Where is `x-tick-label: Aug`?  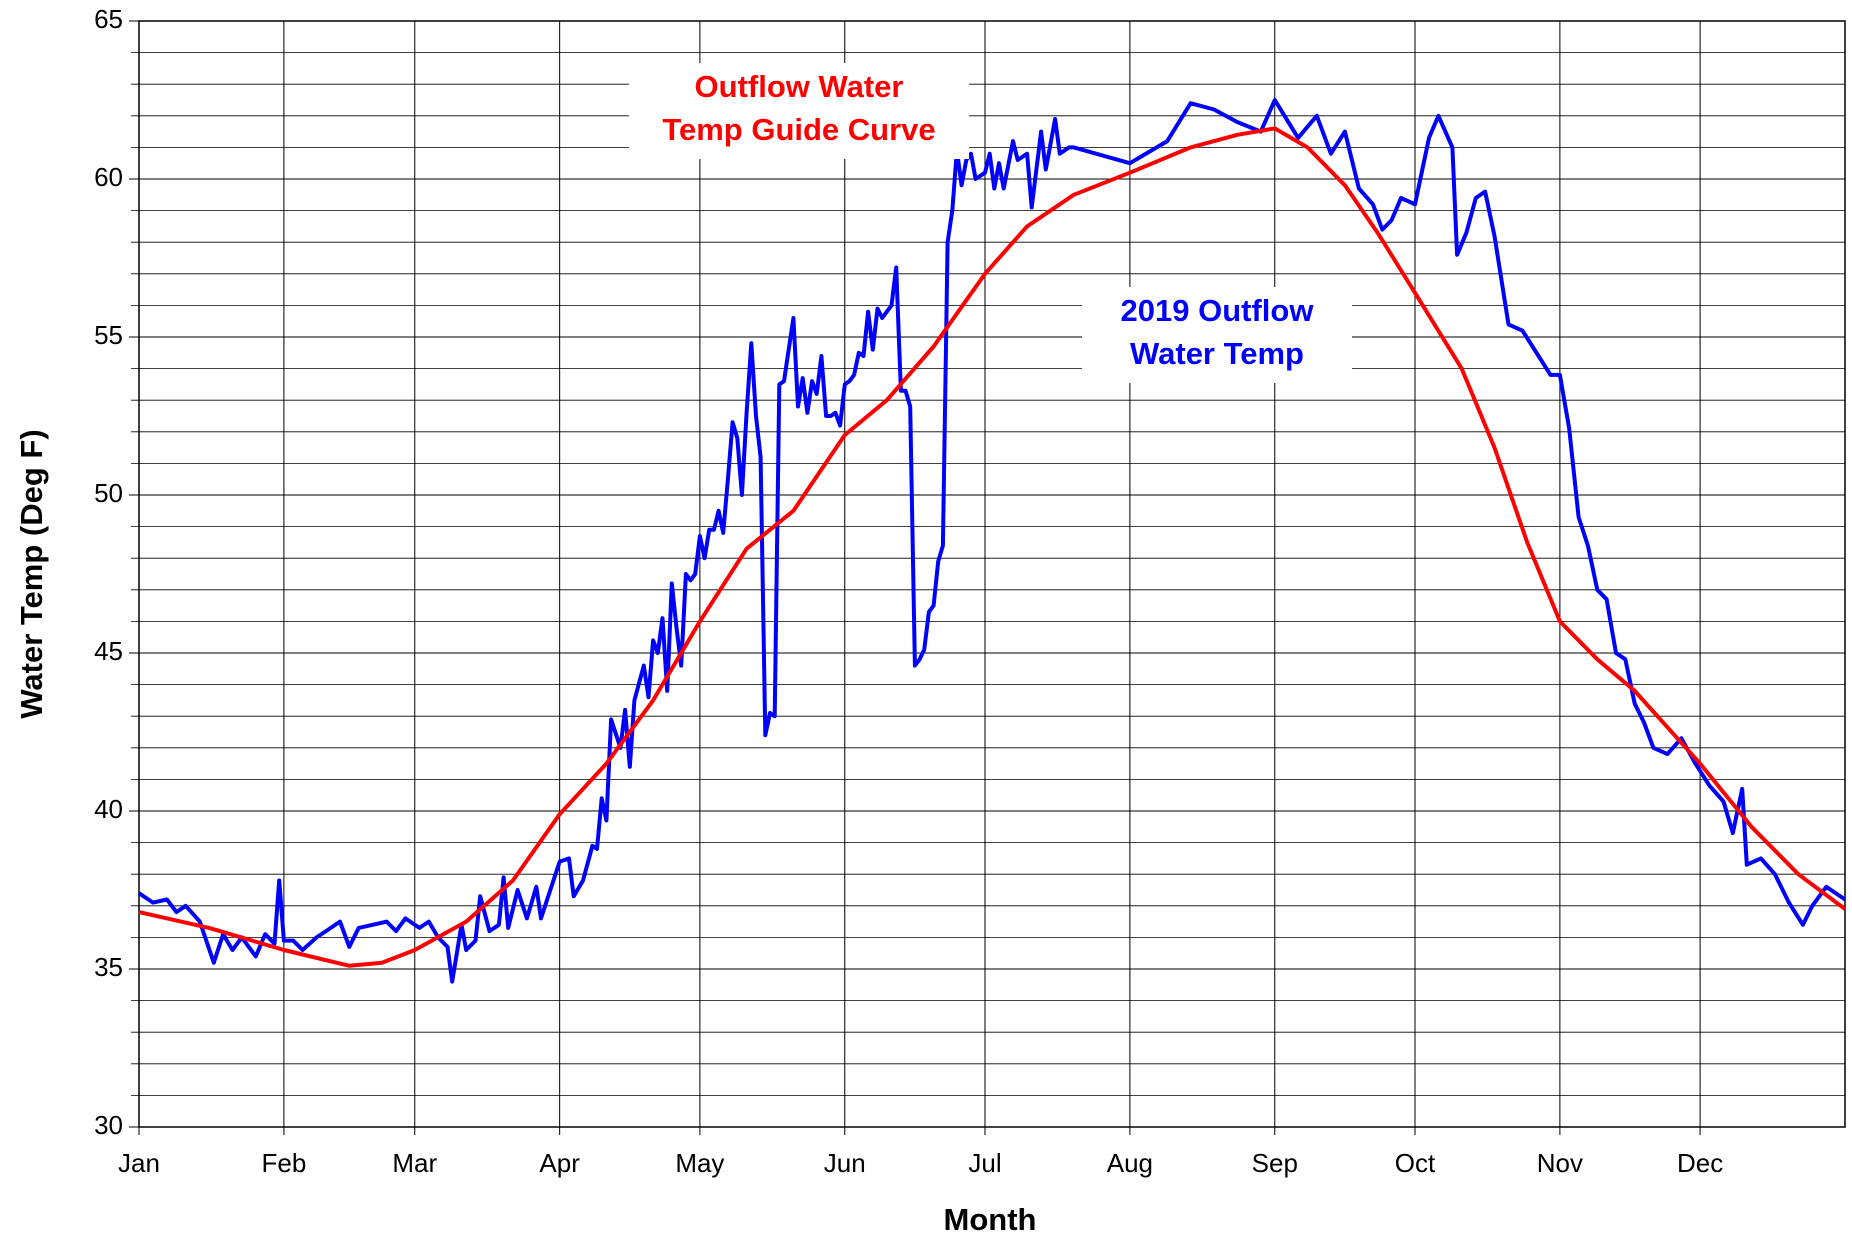
x-tick-label: Aug is located at coordinates (1130, 1163).